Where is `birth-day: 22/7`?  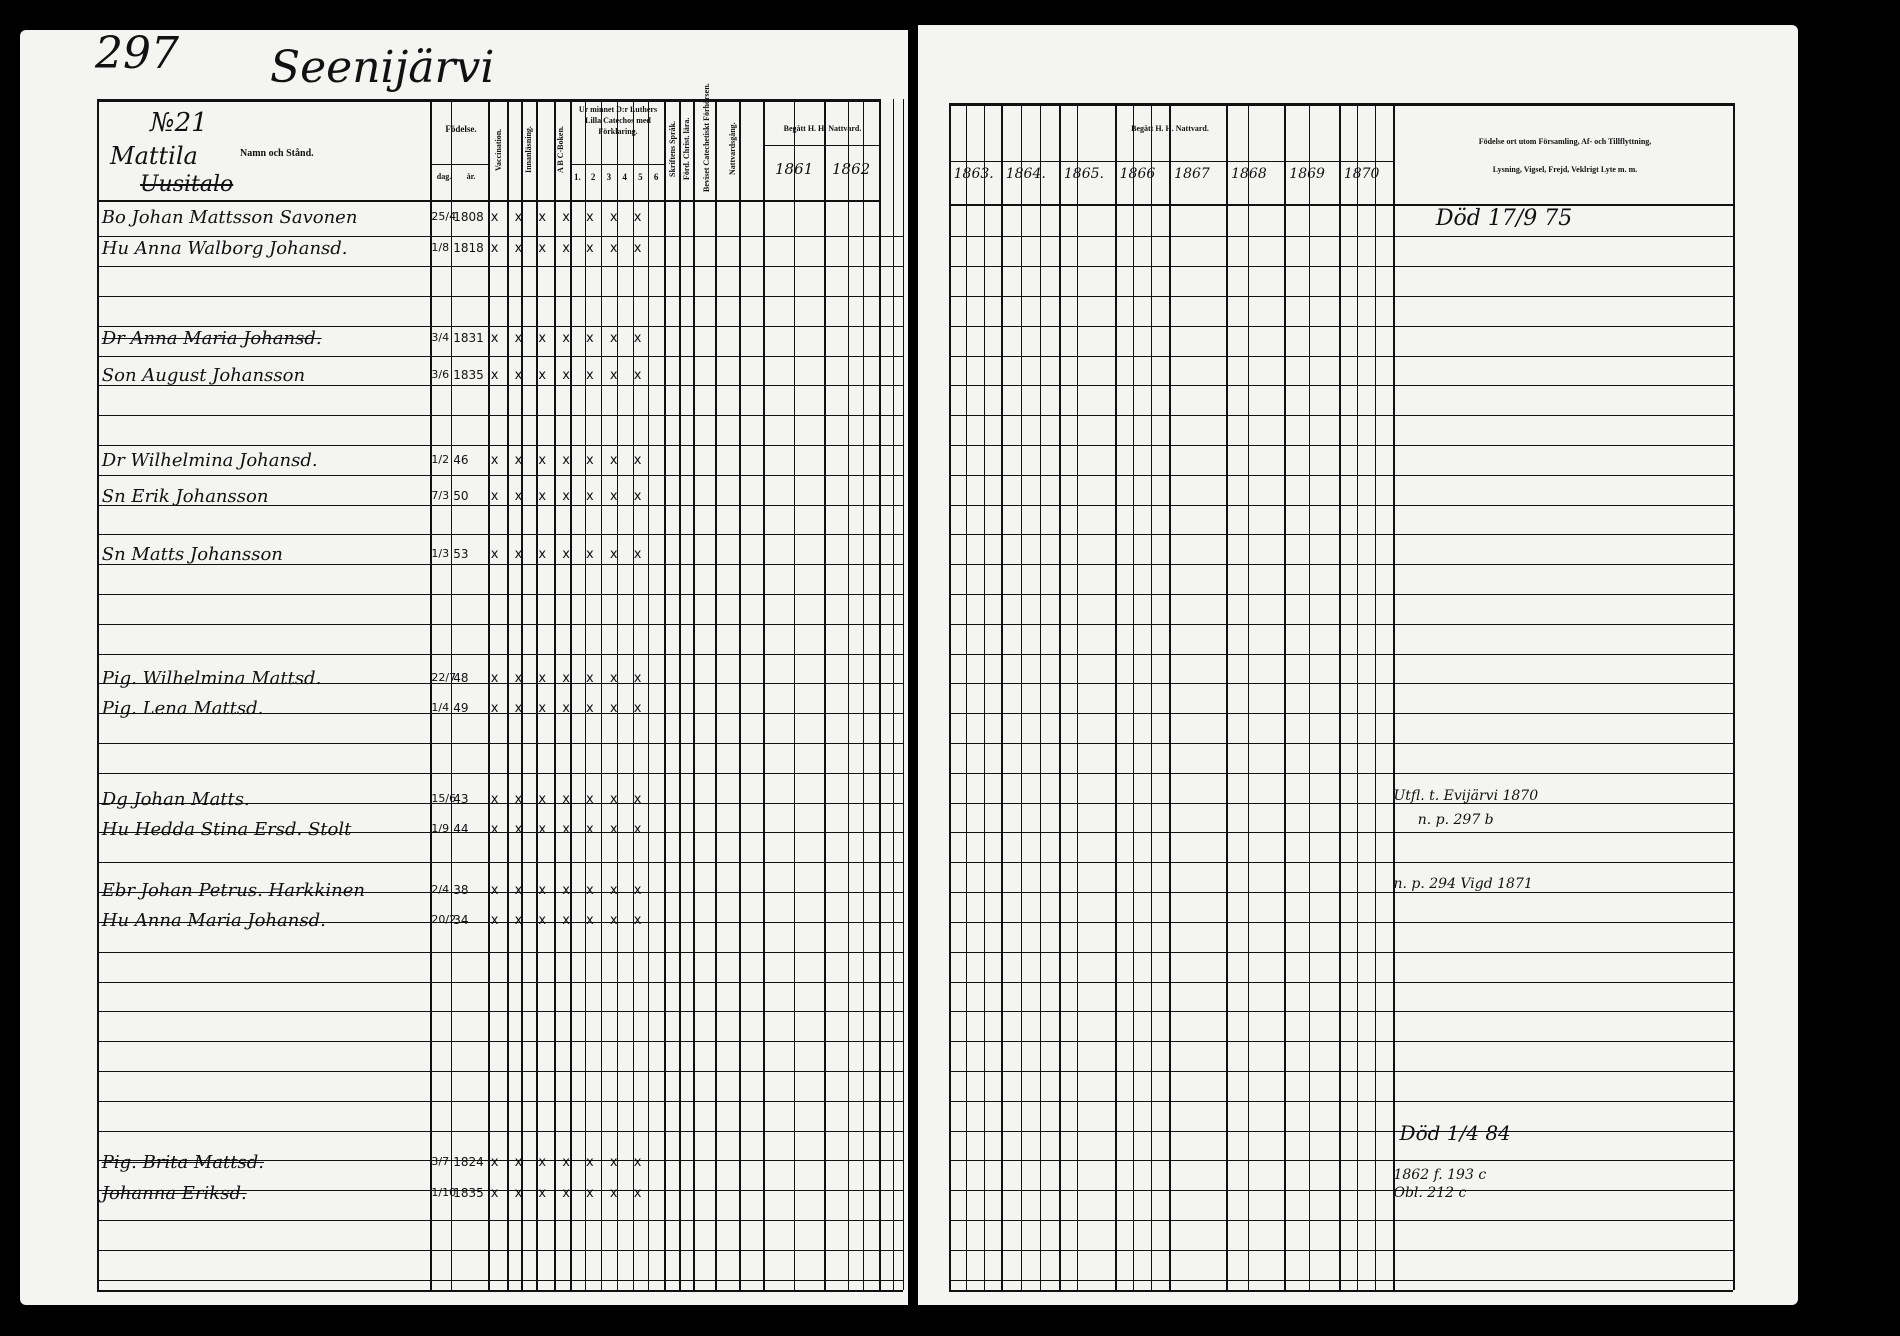 birth-day: 22/7 is located at coordinates (444, 677).